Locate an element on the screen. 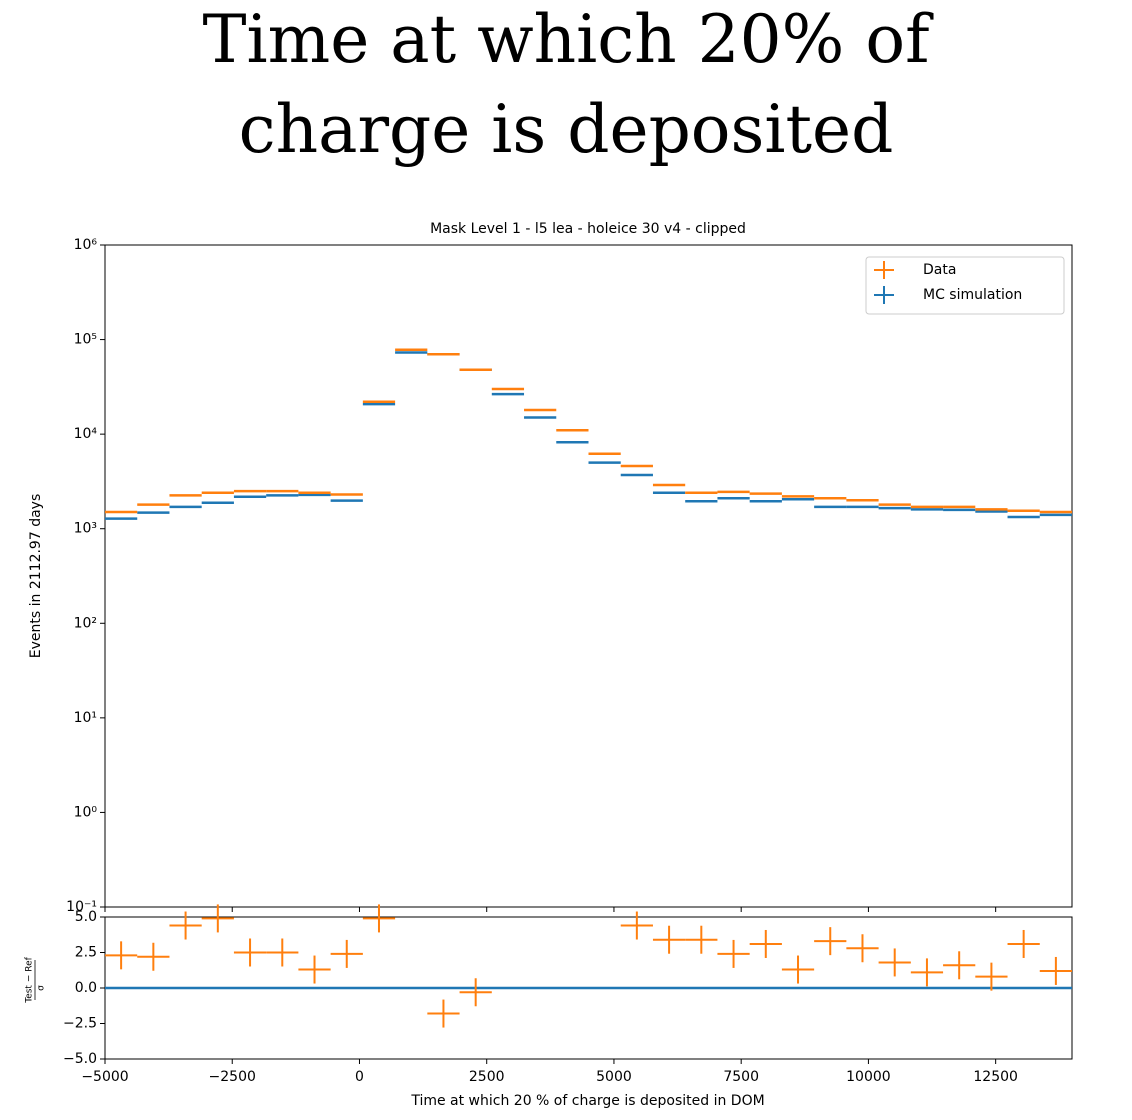  y-tick-label: 10⁶ is located at coordinates (86, 245).